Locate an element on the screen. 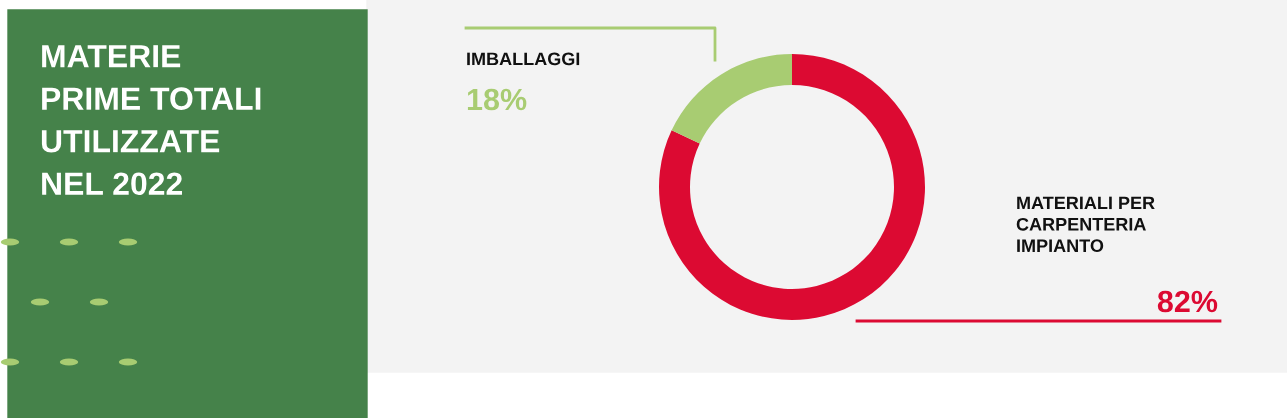 The height and width of the screenshot is (418, 1287). slice-label: IMBALLAGGI is located at coordinates (523, 59).